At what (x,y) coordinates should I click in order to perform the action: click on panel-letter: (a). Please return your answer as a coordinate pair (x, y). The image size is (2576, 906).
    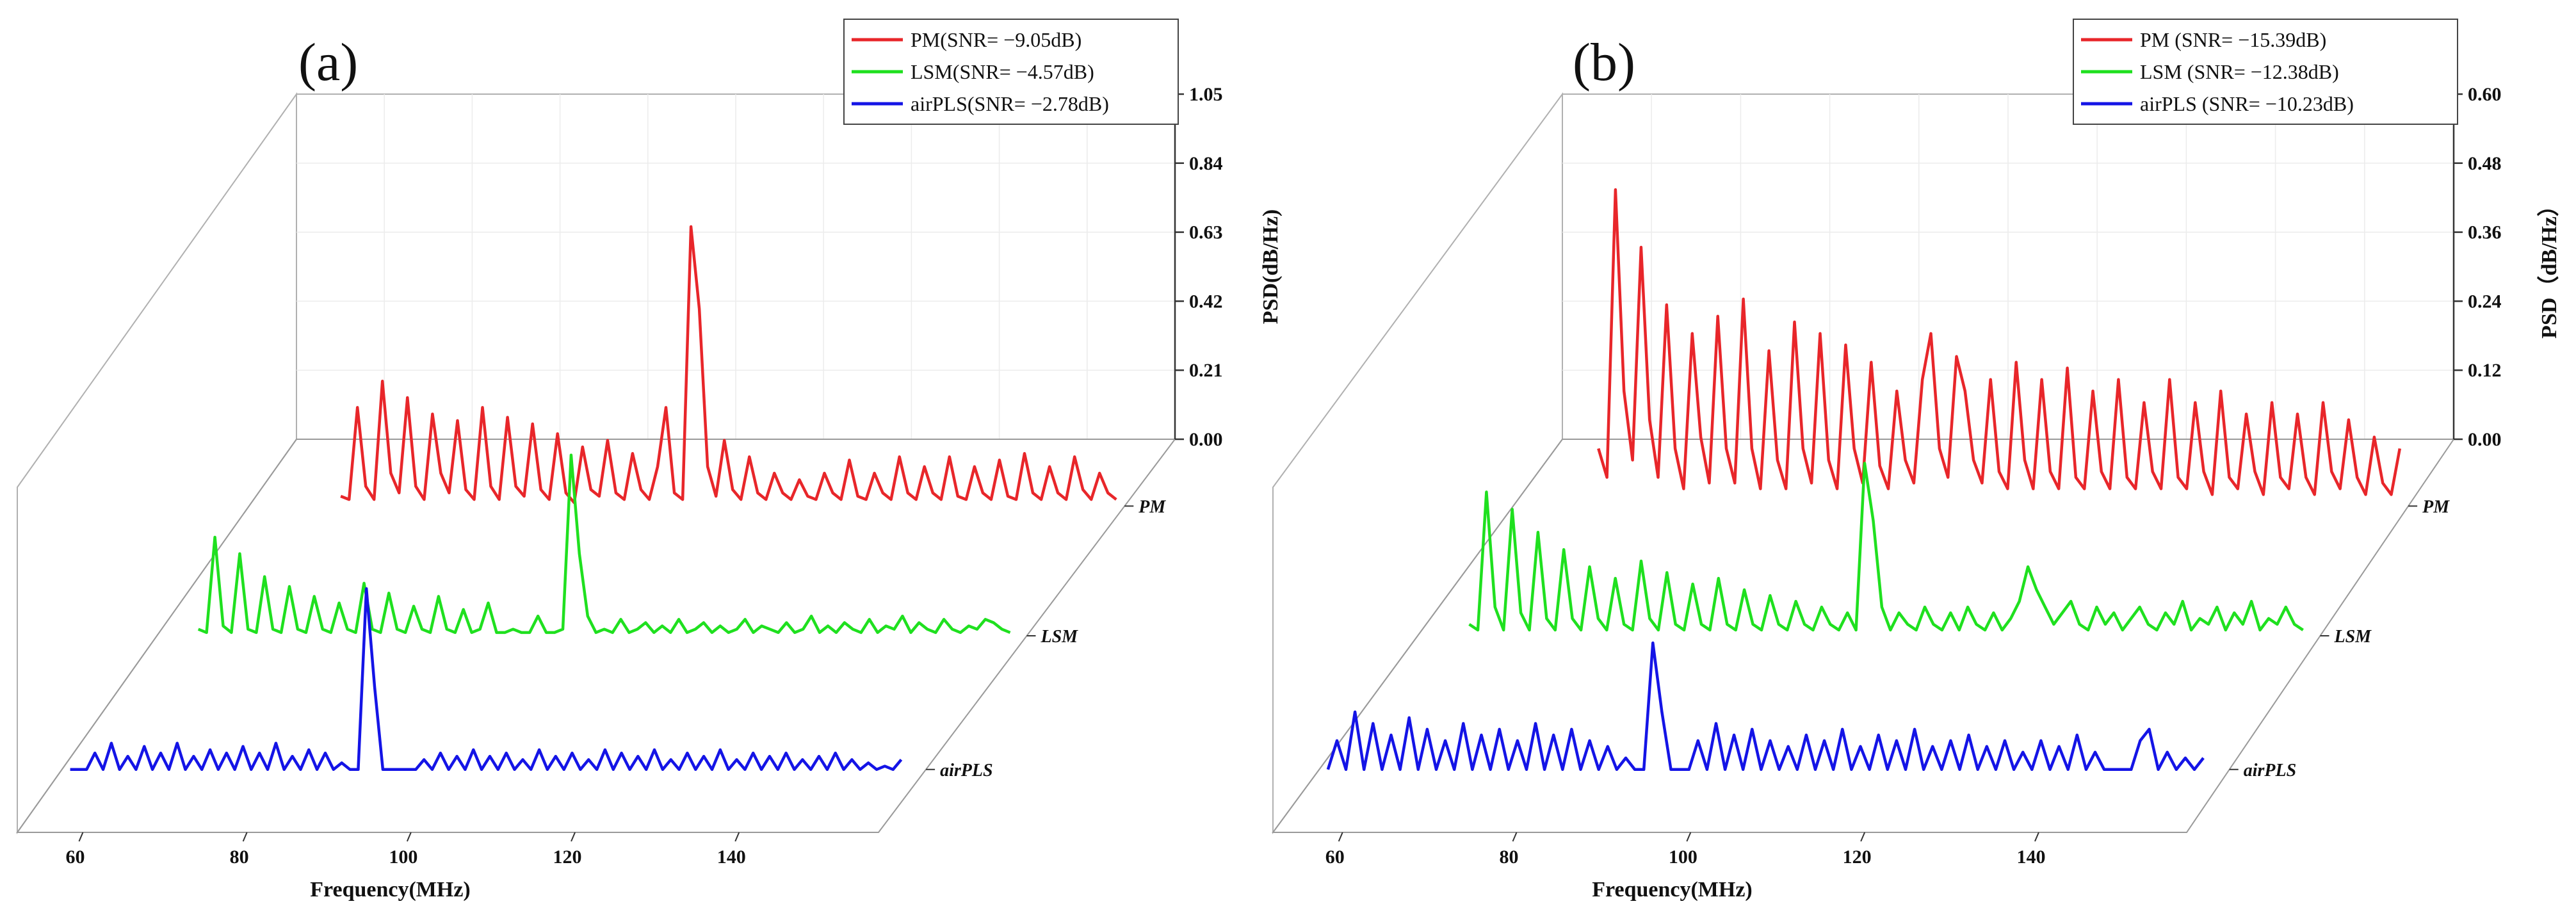
    Looking at the image, I should click on (328, 62).